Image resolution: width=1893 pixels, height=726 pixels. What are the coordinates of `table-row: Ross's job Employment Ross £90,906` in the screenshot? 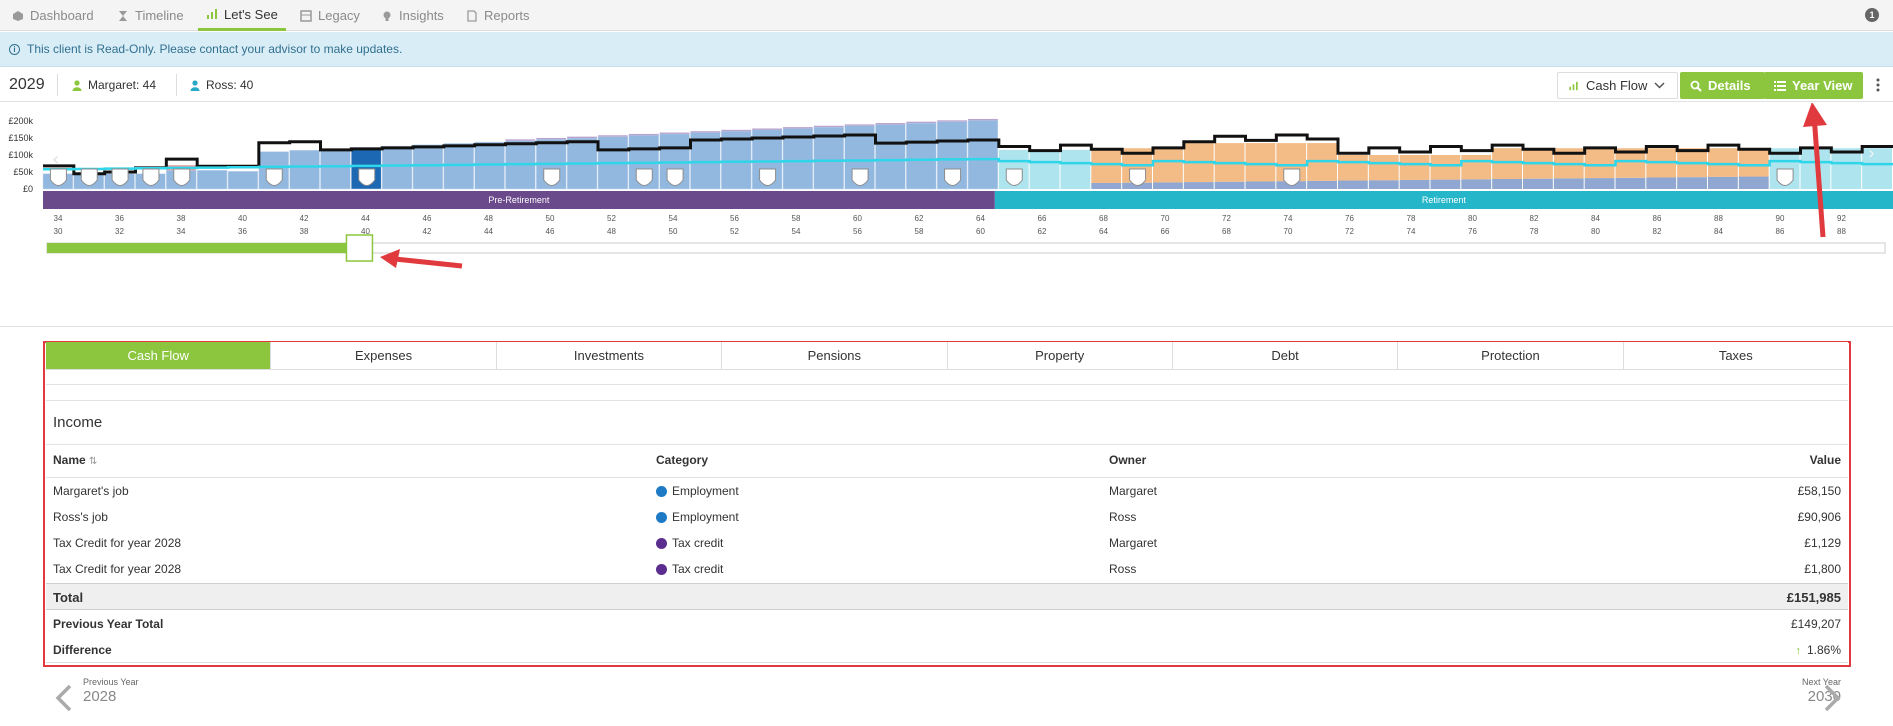 It's located at (947, 517).